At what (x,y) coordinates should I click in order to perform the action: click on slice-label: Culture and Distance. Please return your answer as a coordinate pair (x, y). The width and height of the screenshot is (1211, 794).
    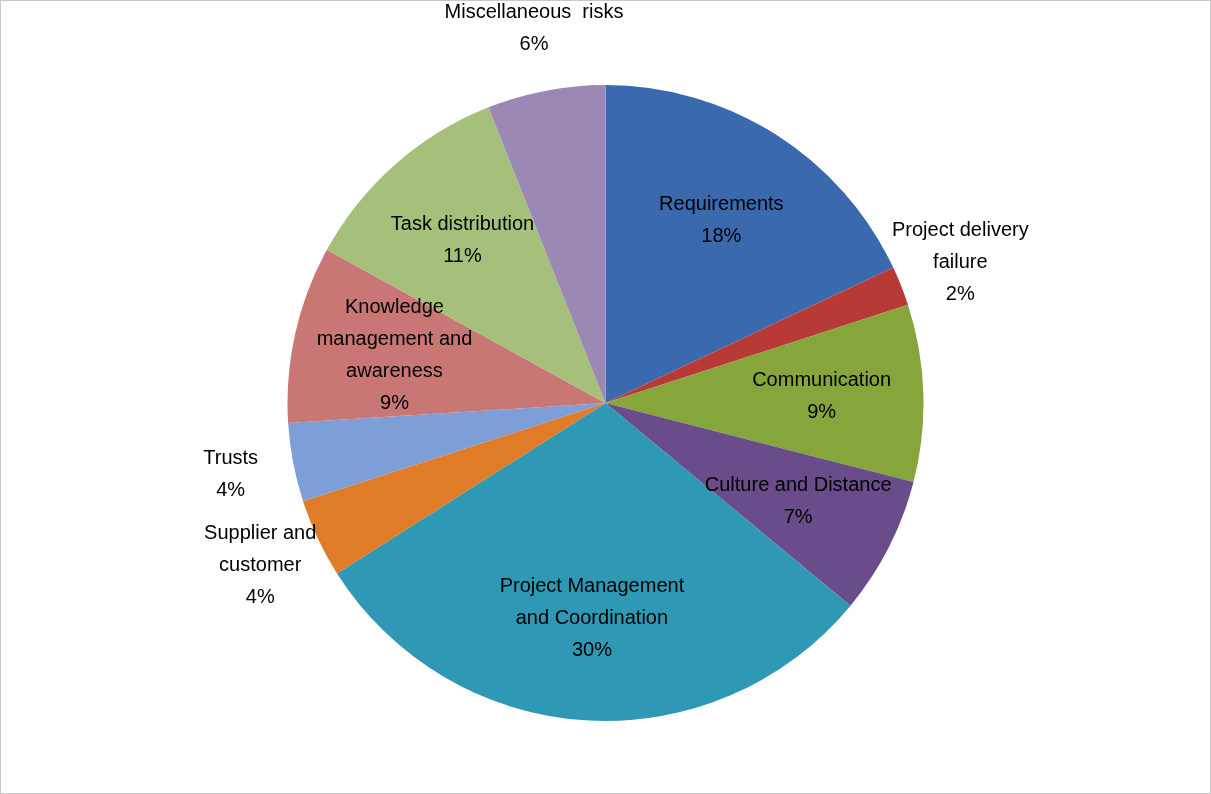
    Looking at the image, I should click on (798, 483).